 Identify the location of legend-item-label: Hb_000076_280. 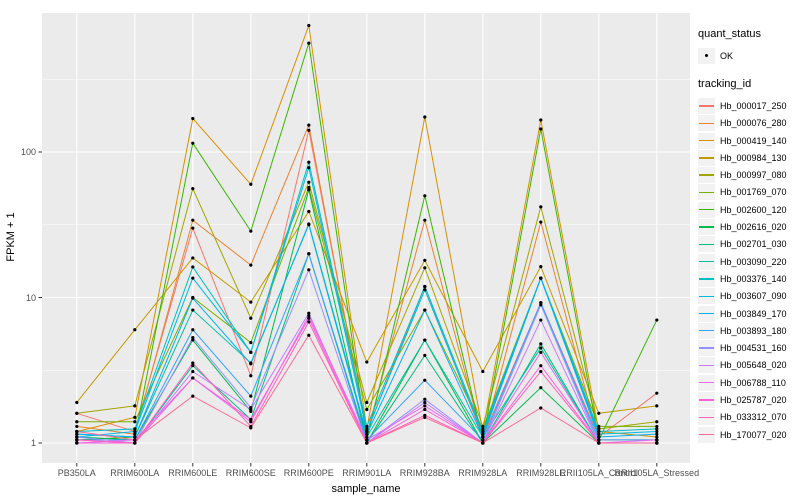
(753, 123).